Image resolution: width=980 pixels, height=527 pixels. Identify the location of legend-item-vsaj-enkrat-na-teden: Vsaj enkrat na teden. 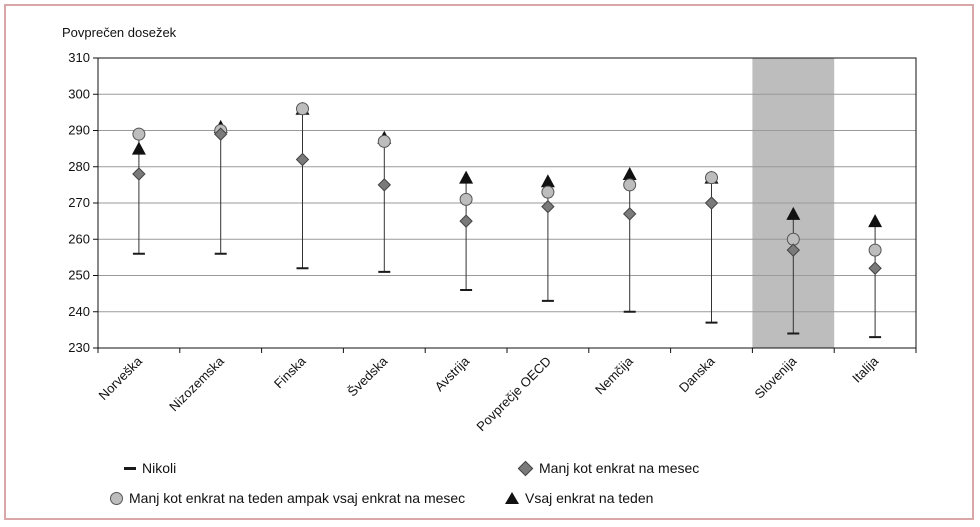
(579, 498).